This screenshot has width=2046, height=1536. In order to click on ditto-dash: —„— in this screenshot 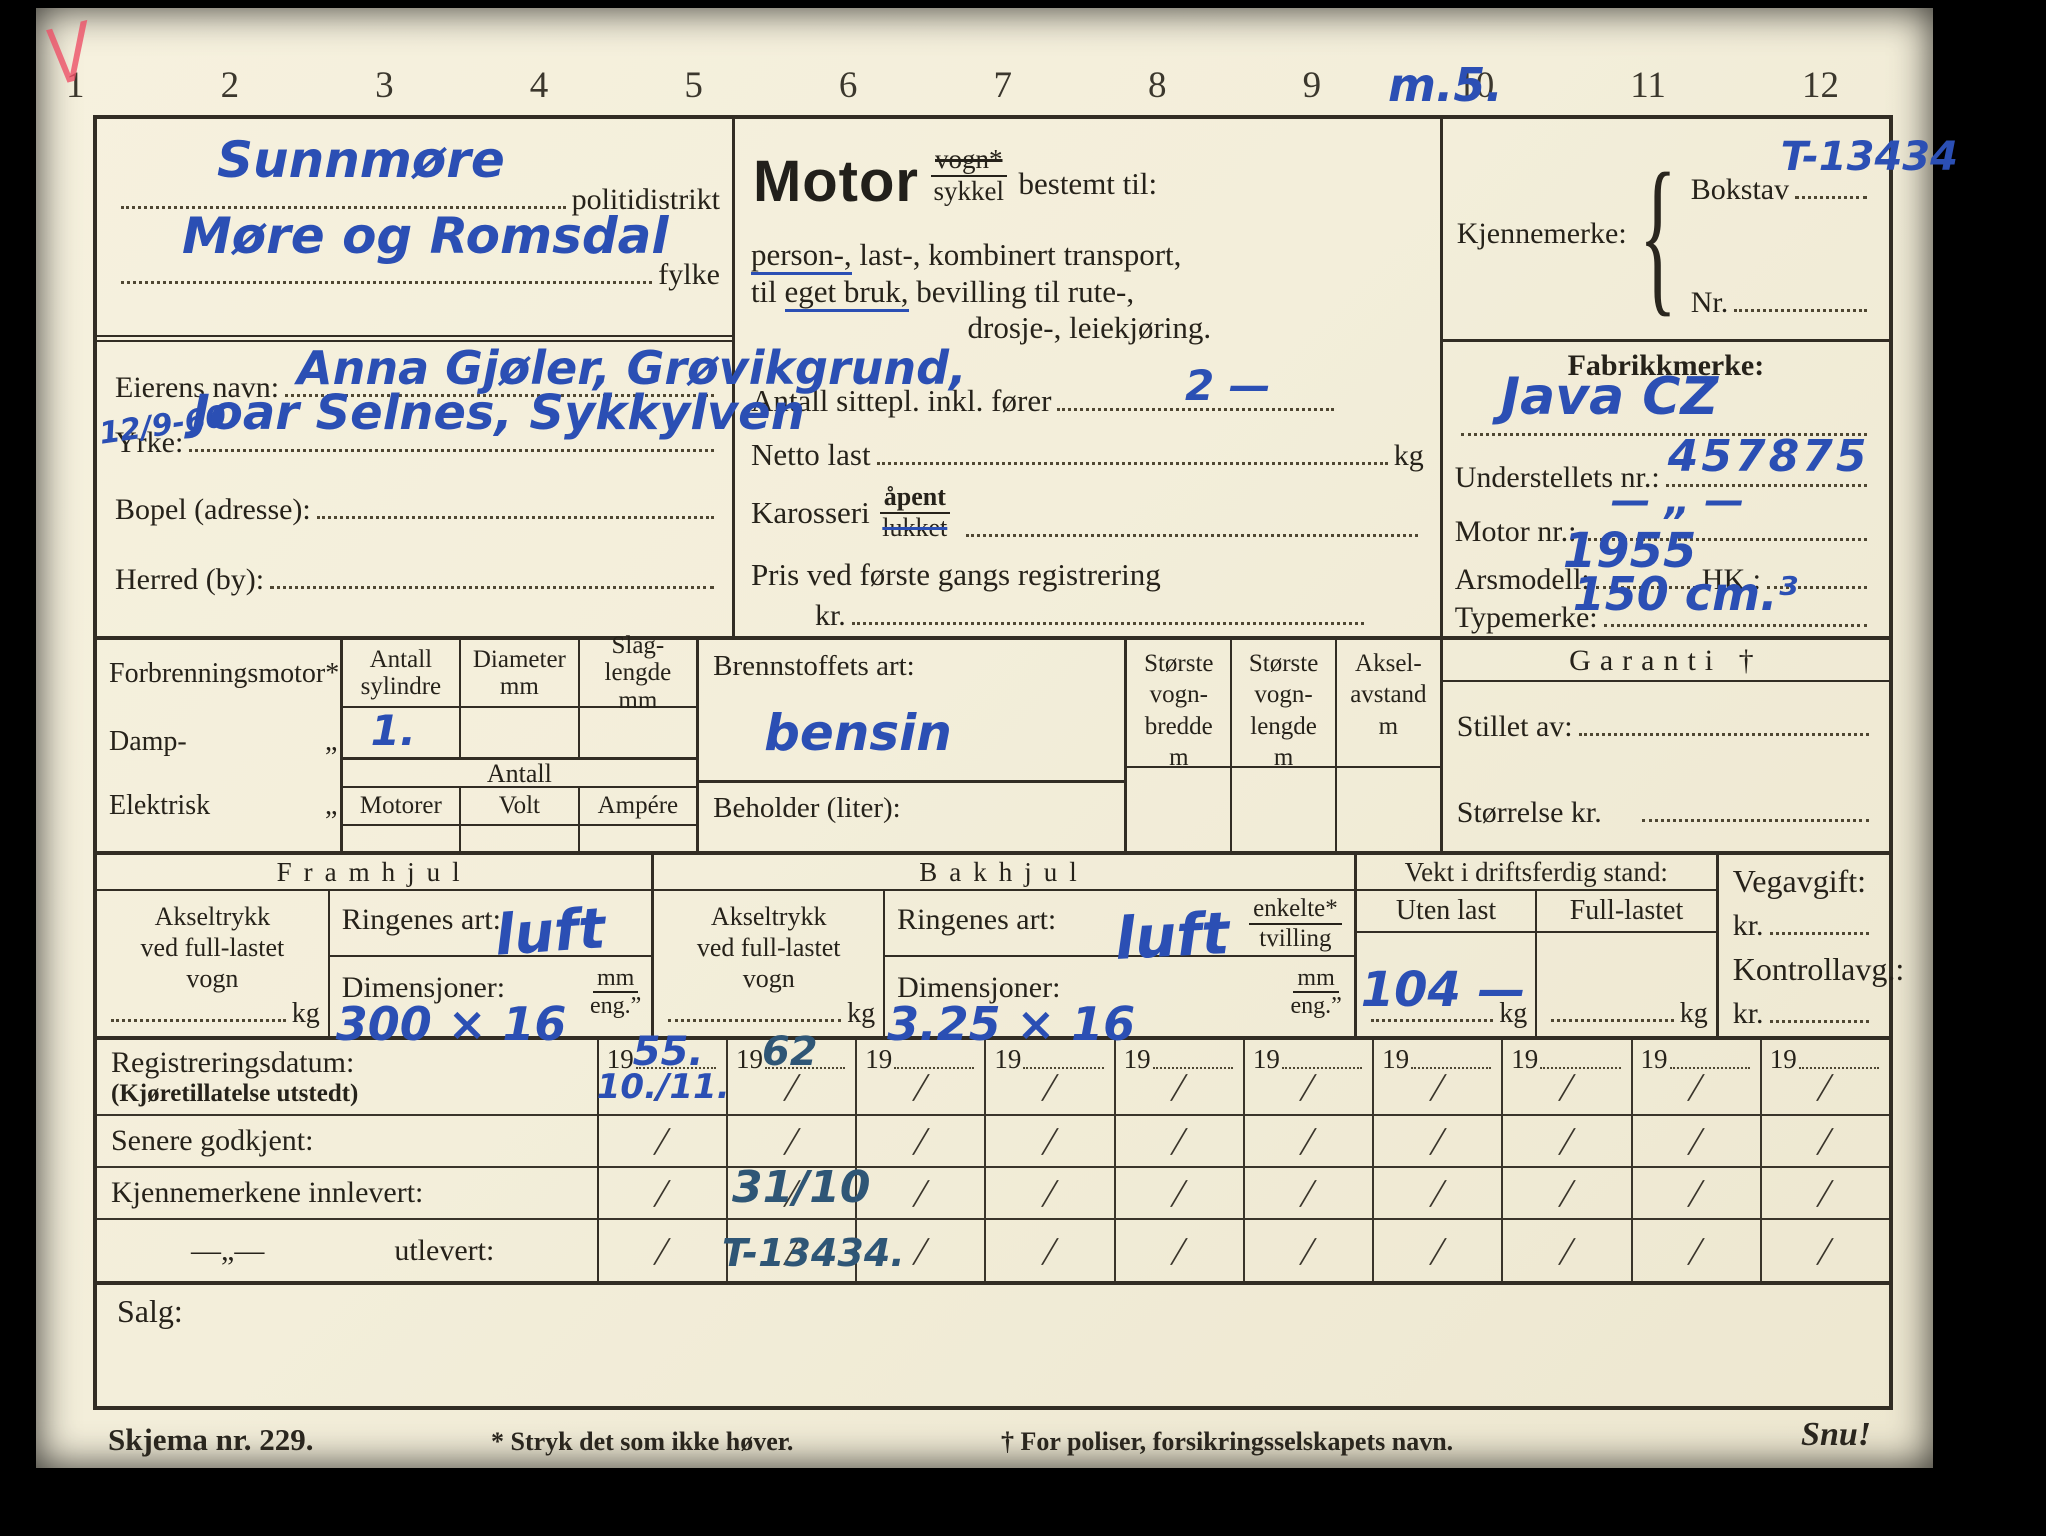, I will do `click(228, 1250)`.